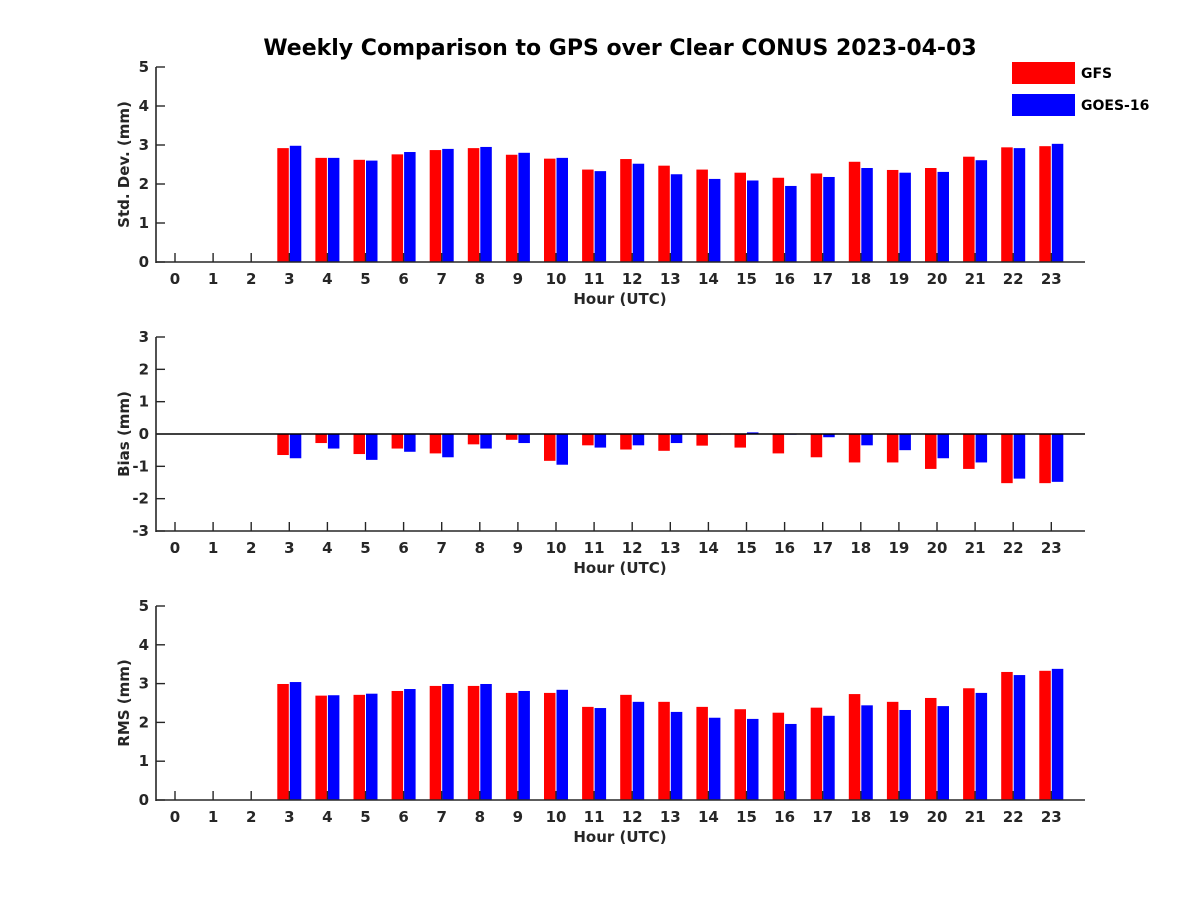  What do you see at coordinates (289, 548) in the screenshot?
I see `x-tick-label: 3` at bounding box center [289, 548].